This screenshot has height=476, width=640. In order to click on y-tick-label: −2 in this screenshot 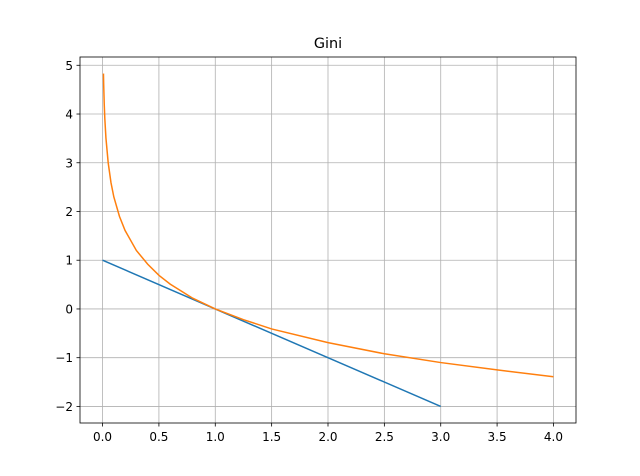, I will do `click(64, 407)`.